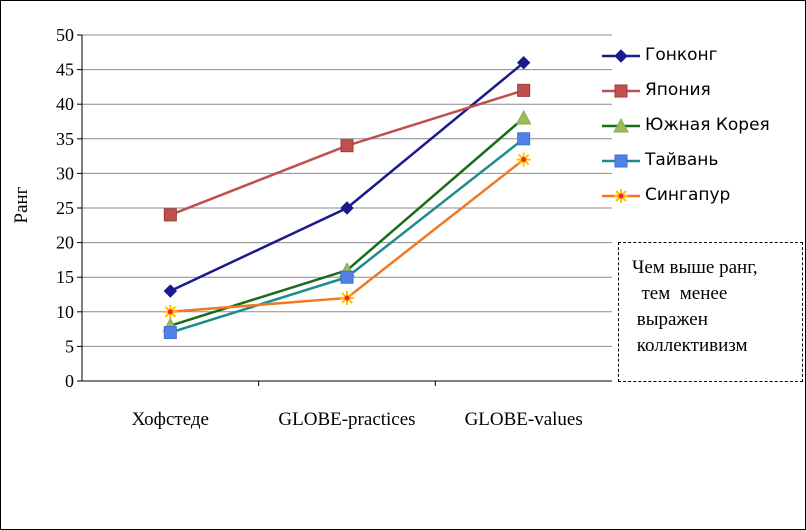 Image resolution: width=806 pixels, height=530 pixels. I want to click on x-tick-label: GLOBE-practices, so click(346, 419).